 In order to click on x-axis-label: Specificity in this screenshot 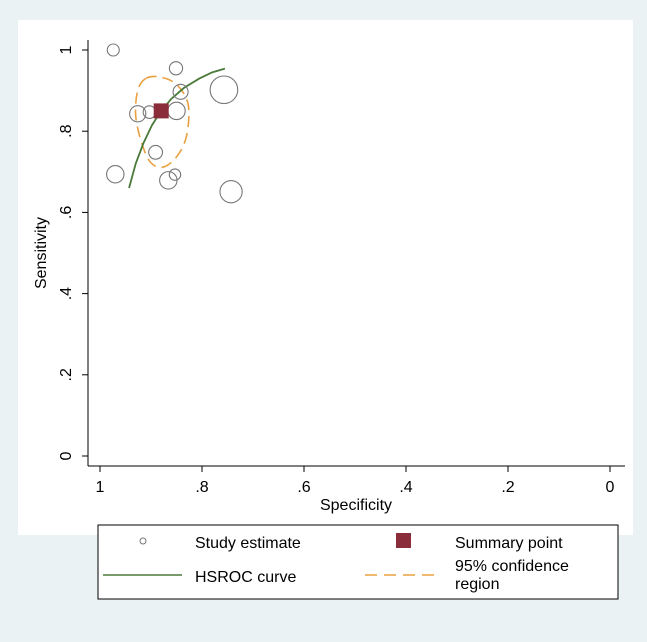, I will do `click(356, 505)`.